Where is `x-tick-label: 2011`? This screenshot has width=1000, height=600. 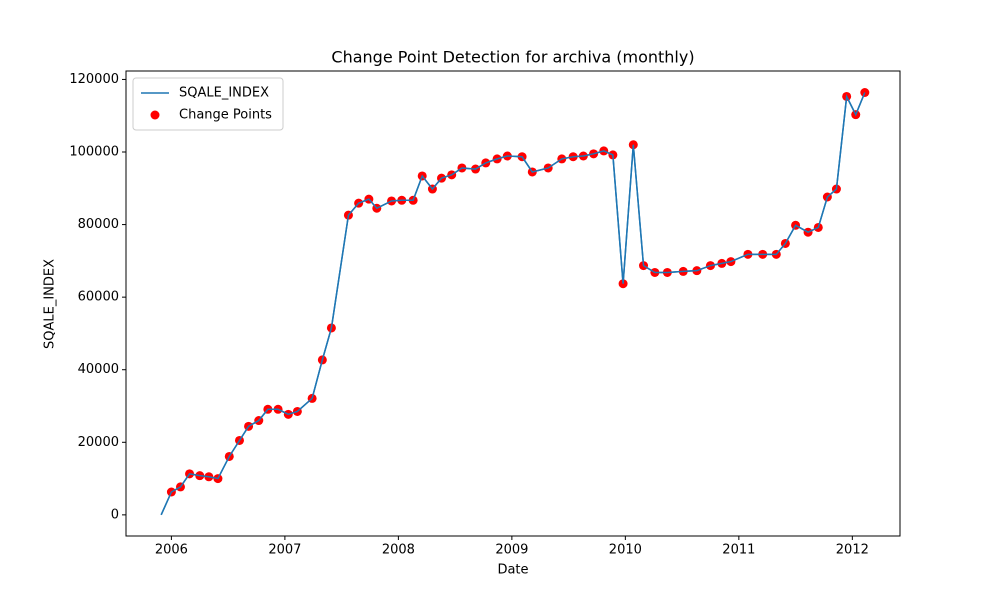
x-tick-label: 2011 is located at coordinates (738, 550).